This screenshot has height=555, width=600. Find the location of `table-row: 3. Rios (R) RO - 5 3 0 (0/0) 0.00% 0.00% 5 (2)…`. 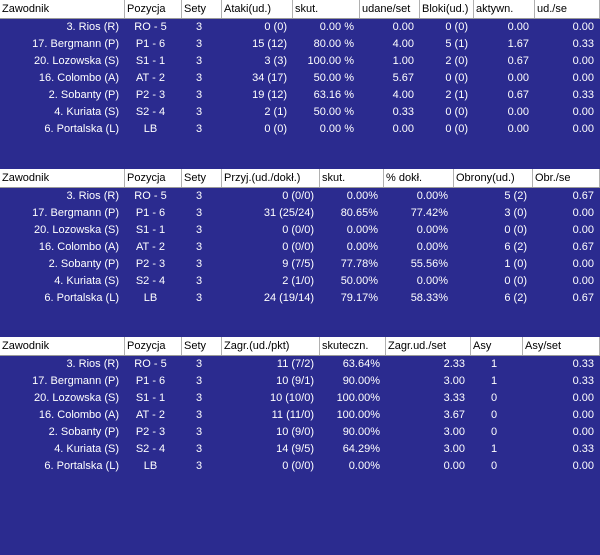

table-row: 3. Rios (R) RO - 5 3 0 (0/0) 0.00% 0.00% 5 (2)… is located at coordinates (300, 196).